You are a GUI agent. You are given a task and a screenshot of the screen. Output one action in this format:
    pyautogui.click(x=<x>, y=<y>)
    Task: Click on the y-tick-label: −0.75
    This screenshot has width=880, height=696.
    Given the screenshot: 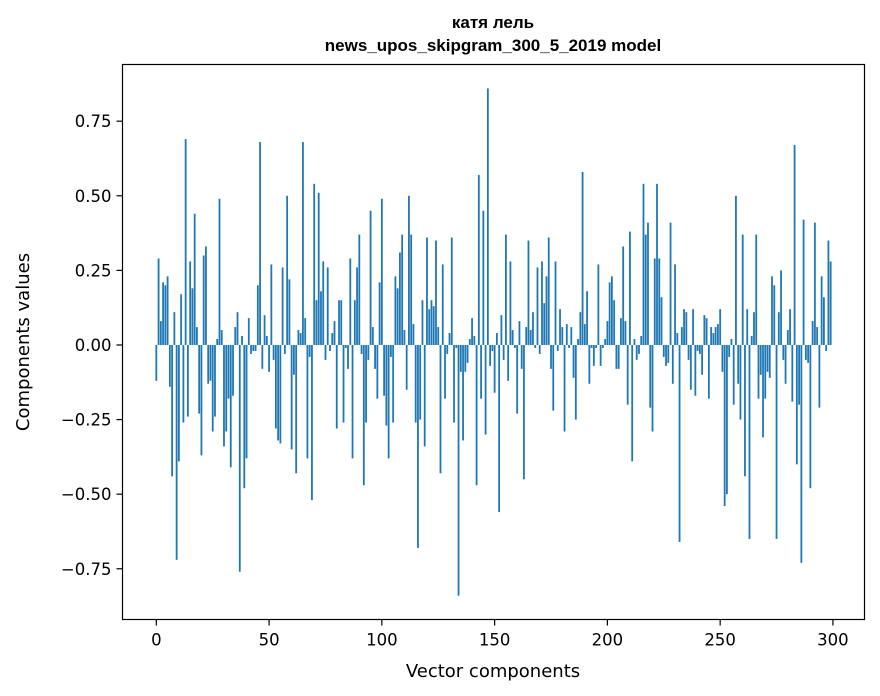 What is the action you would take?
    pyautogui.click(x=86, y=569)
    